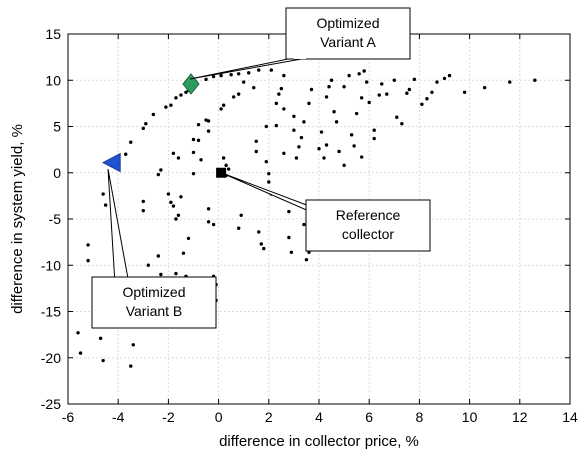  Describe the element at coordinates (57, 173) in the screenshot. I see `y-tick-label: 0` at that location.